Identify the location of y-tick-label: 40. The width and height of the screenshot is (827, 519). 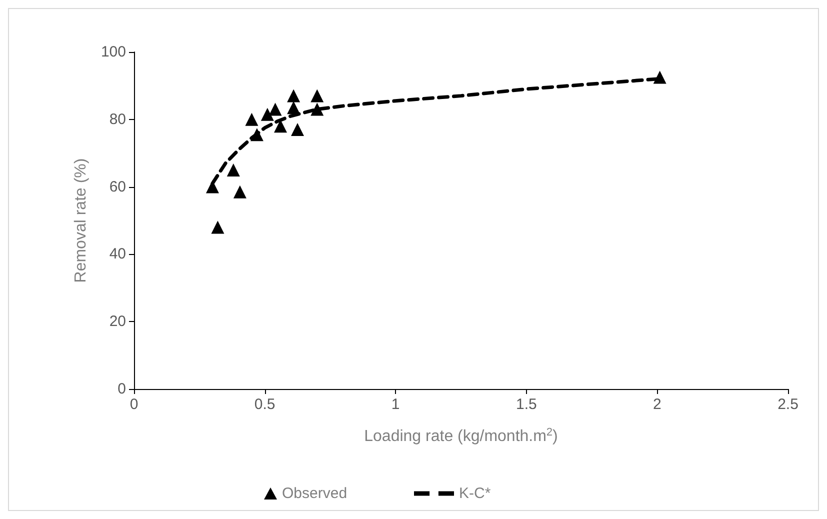
(117, 254).